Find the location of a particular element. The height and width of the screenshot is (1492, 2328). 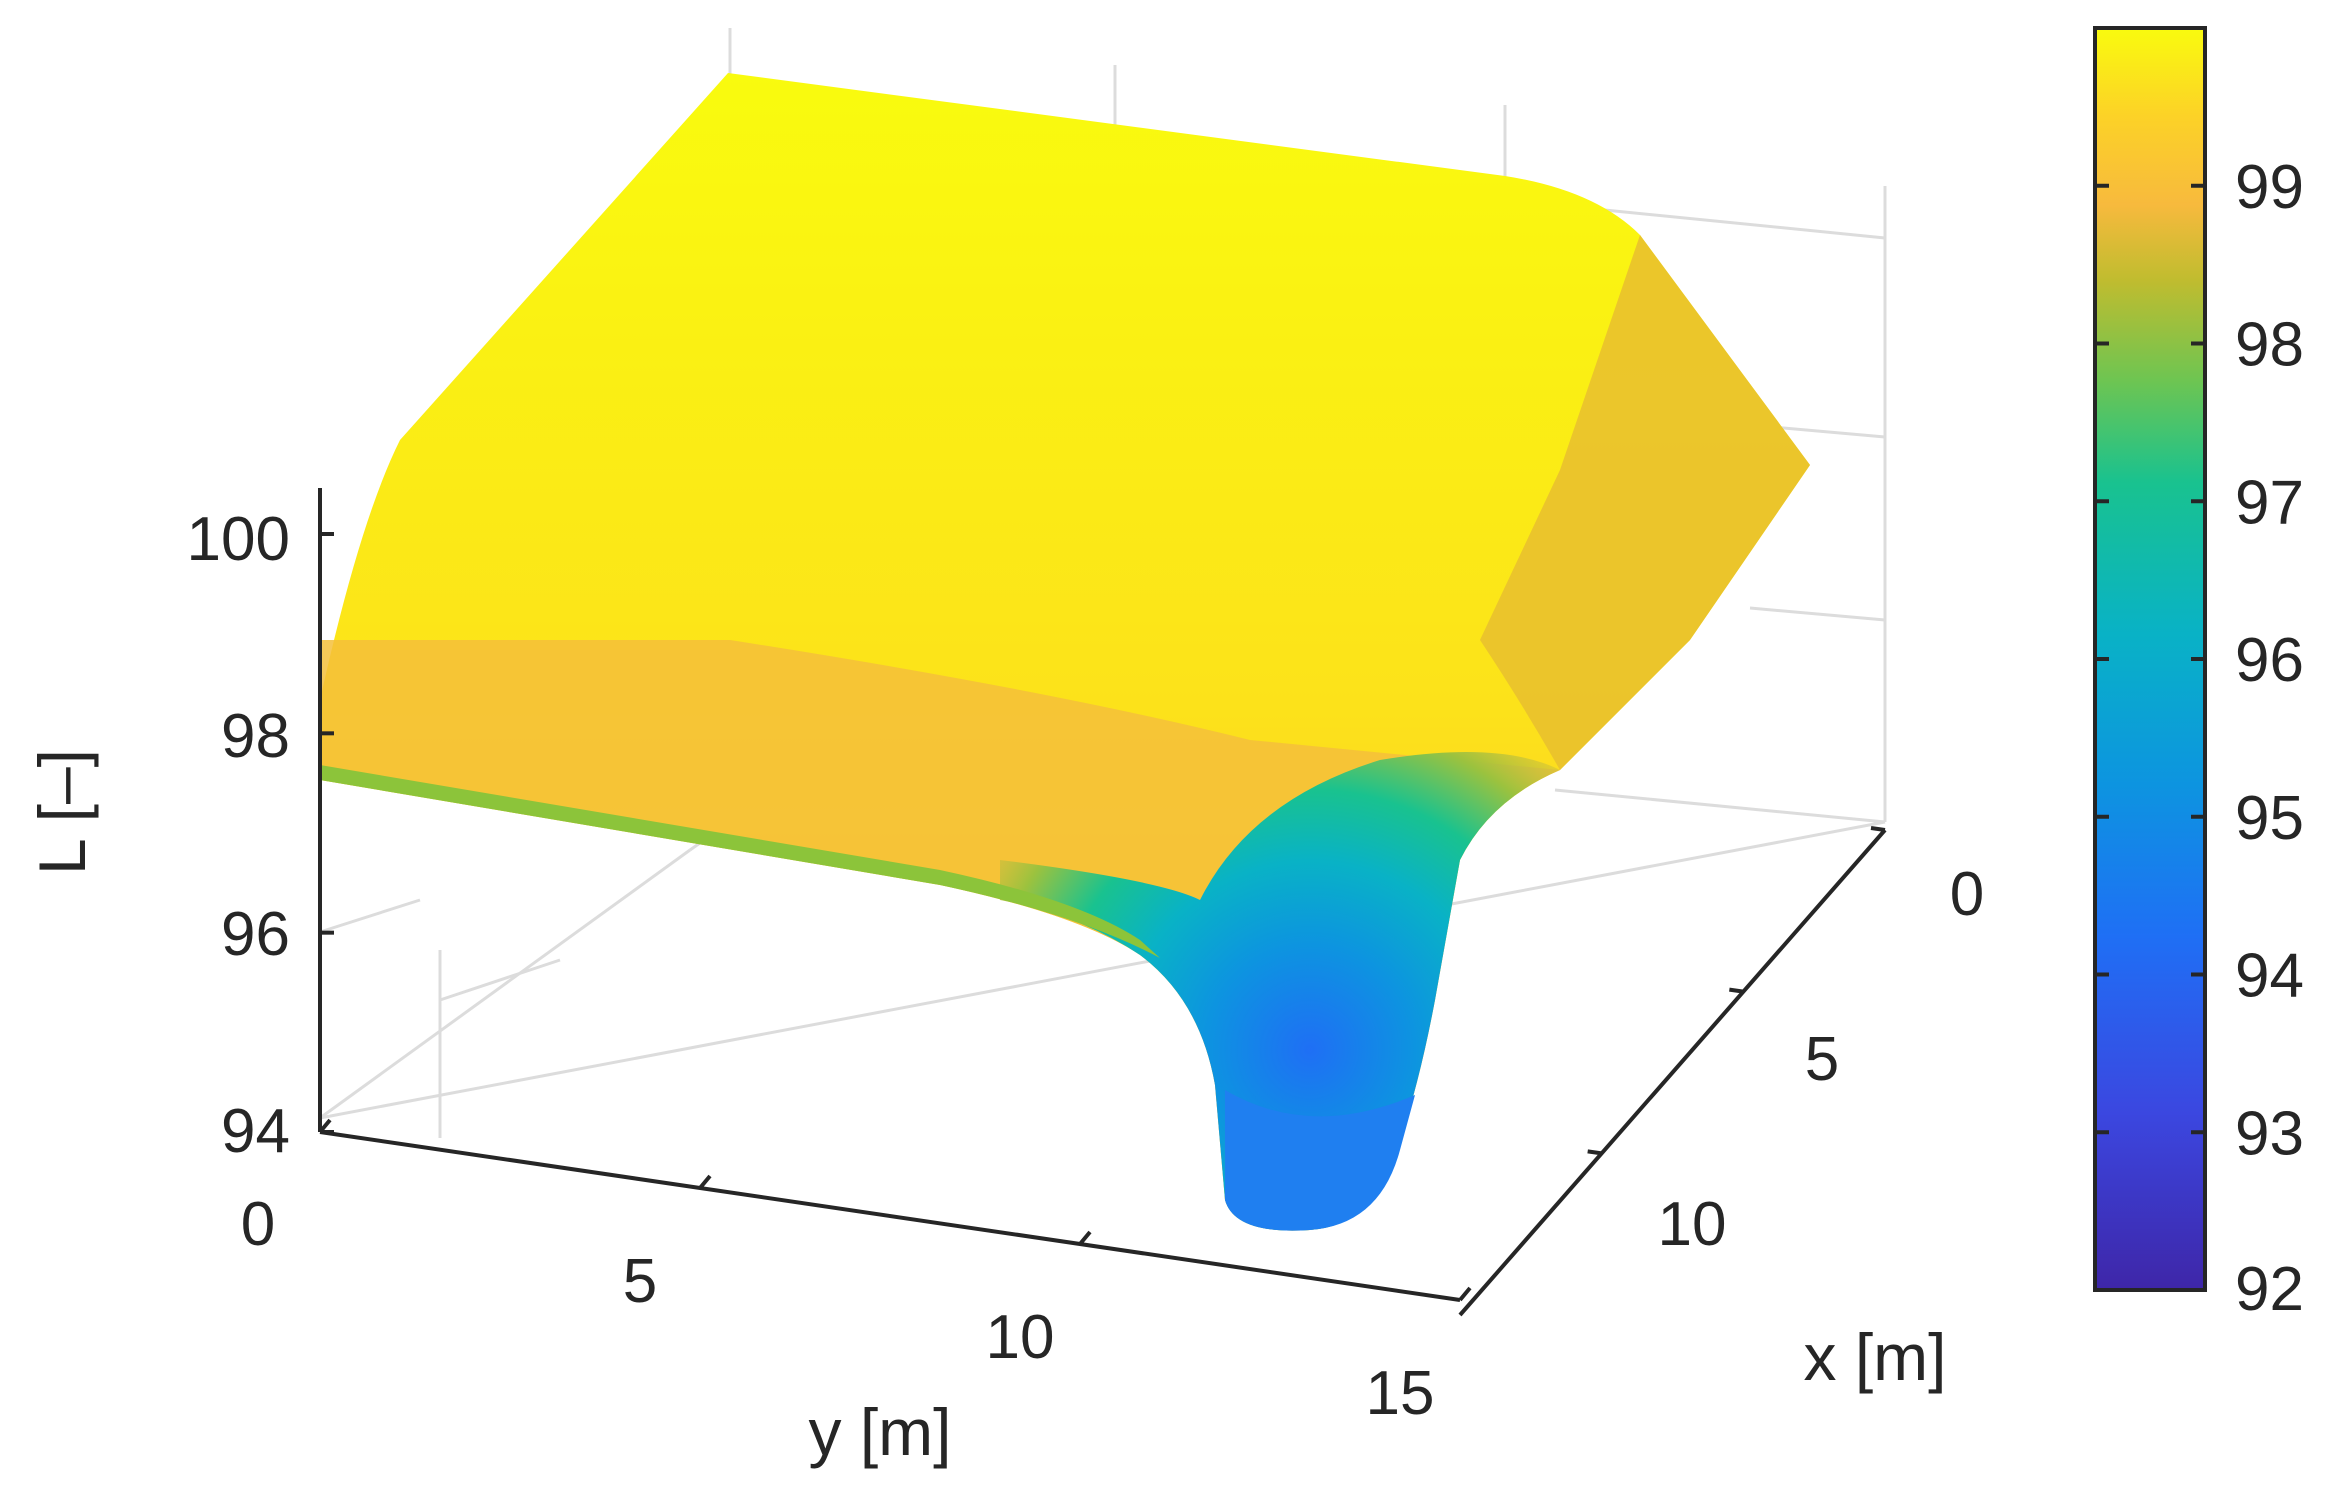

z-tick-label: 100 is located at coordinates (238, 539).